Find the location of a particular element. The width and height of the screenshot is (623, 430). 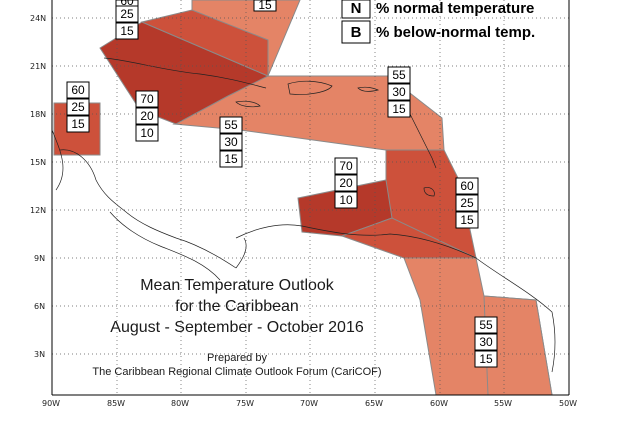

legend-label-normal: % normal temperature is located at coordinates (455, 8).